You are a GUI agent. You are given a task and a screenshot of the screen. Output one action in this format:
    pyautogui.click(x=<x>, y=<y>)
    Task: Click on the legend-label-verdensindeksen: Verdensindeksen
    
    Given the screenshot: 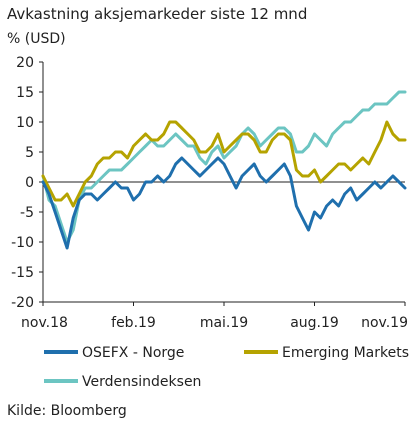 What is the action you would take?
    pyautogui.click(x=141, y=382)
    